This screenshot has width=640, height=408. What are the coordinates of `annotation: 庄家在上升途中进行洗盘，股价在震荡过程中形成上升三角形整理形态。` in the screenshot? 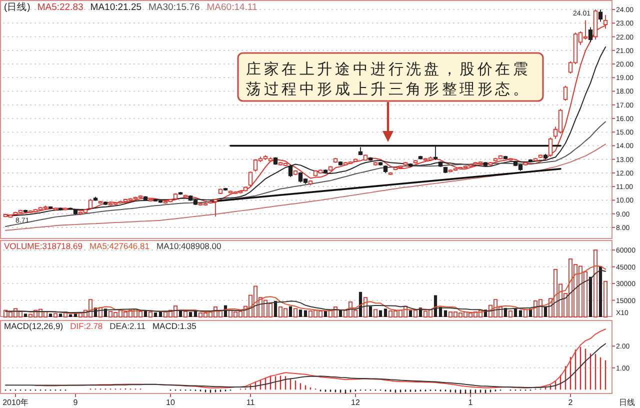 It's located at (388, 79).